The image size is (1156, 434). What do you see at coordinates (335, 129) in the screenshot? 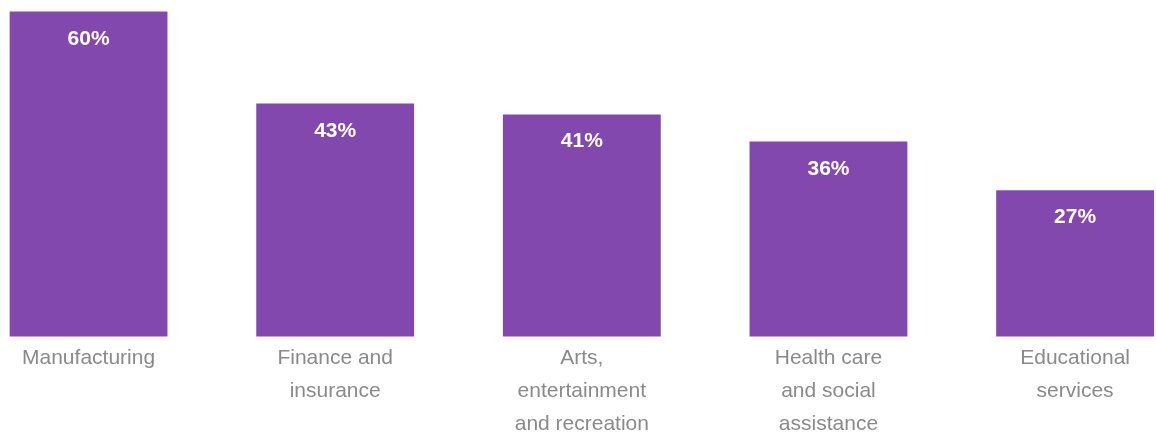
I see `data-label: 43%` at bounding box center [335, 129].